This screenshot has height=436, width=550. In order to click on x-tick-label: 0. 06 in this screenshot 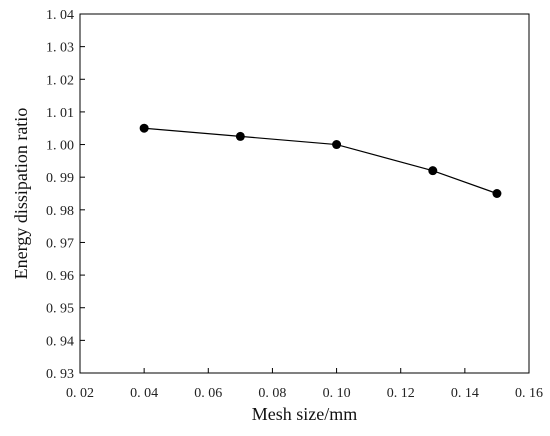, I will do `click(208, 393)`.